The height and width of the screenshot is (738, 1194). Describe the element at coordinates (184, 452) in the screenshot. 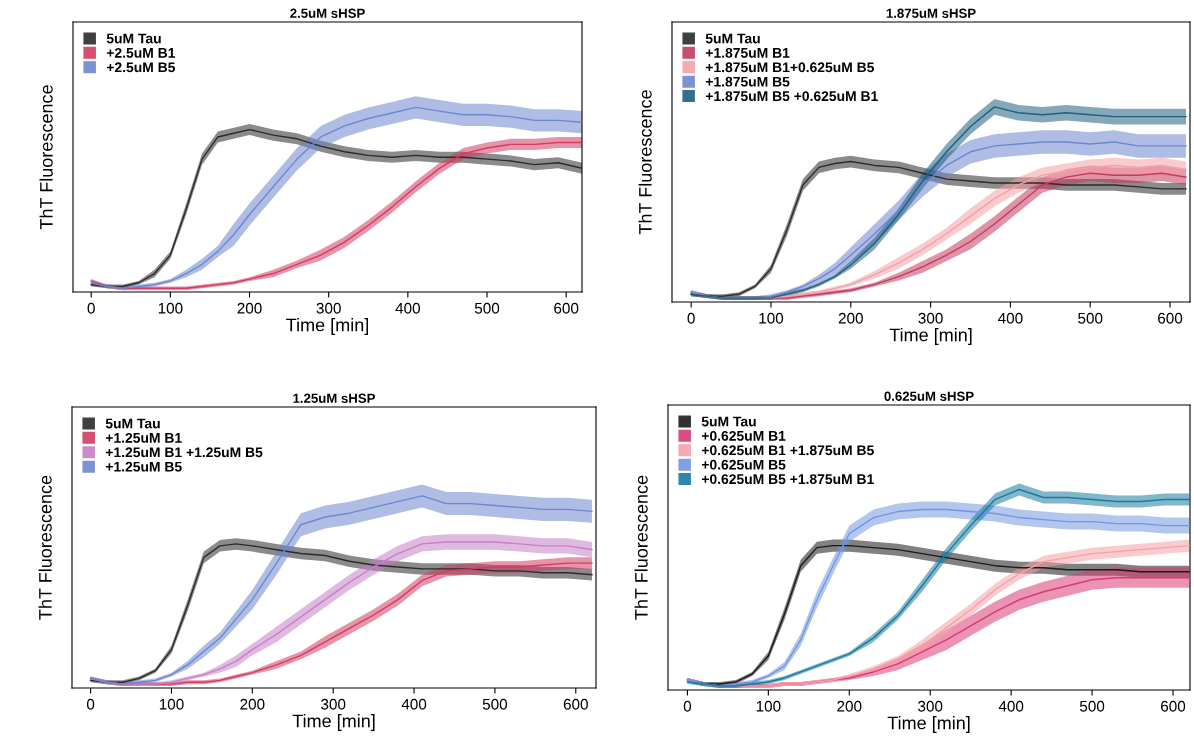

I see `legend-label: +1.25uM B1 +1.25uM B5` at that location.